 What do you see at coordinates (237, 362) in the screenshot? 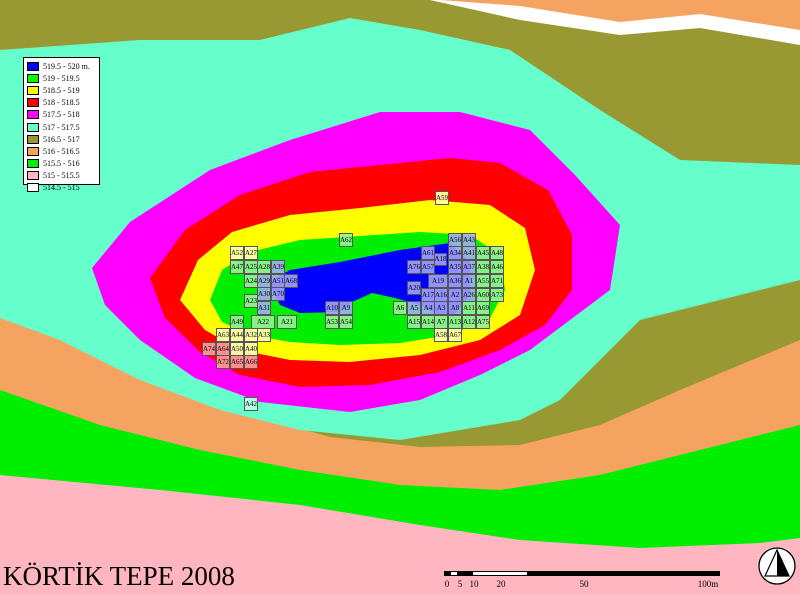
I see `excavation-unit: A65` at bounding box center [237, 362].